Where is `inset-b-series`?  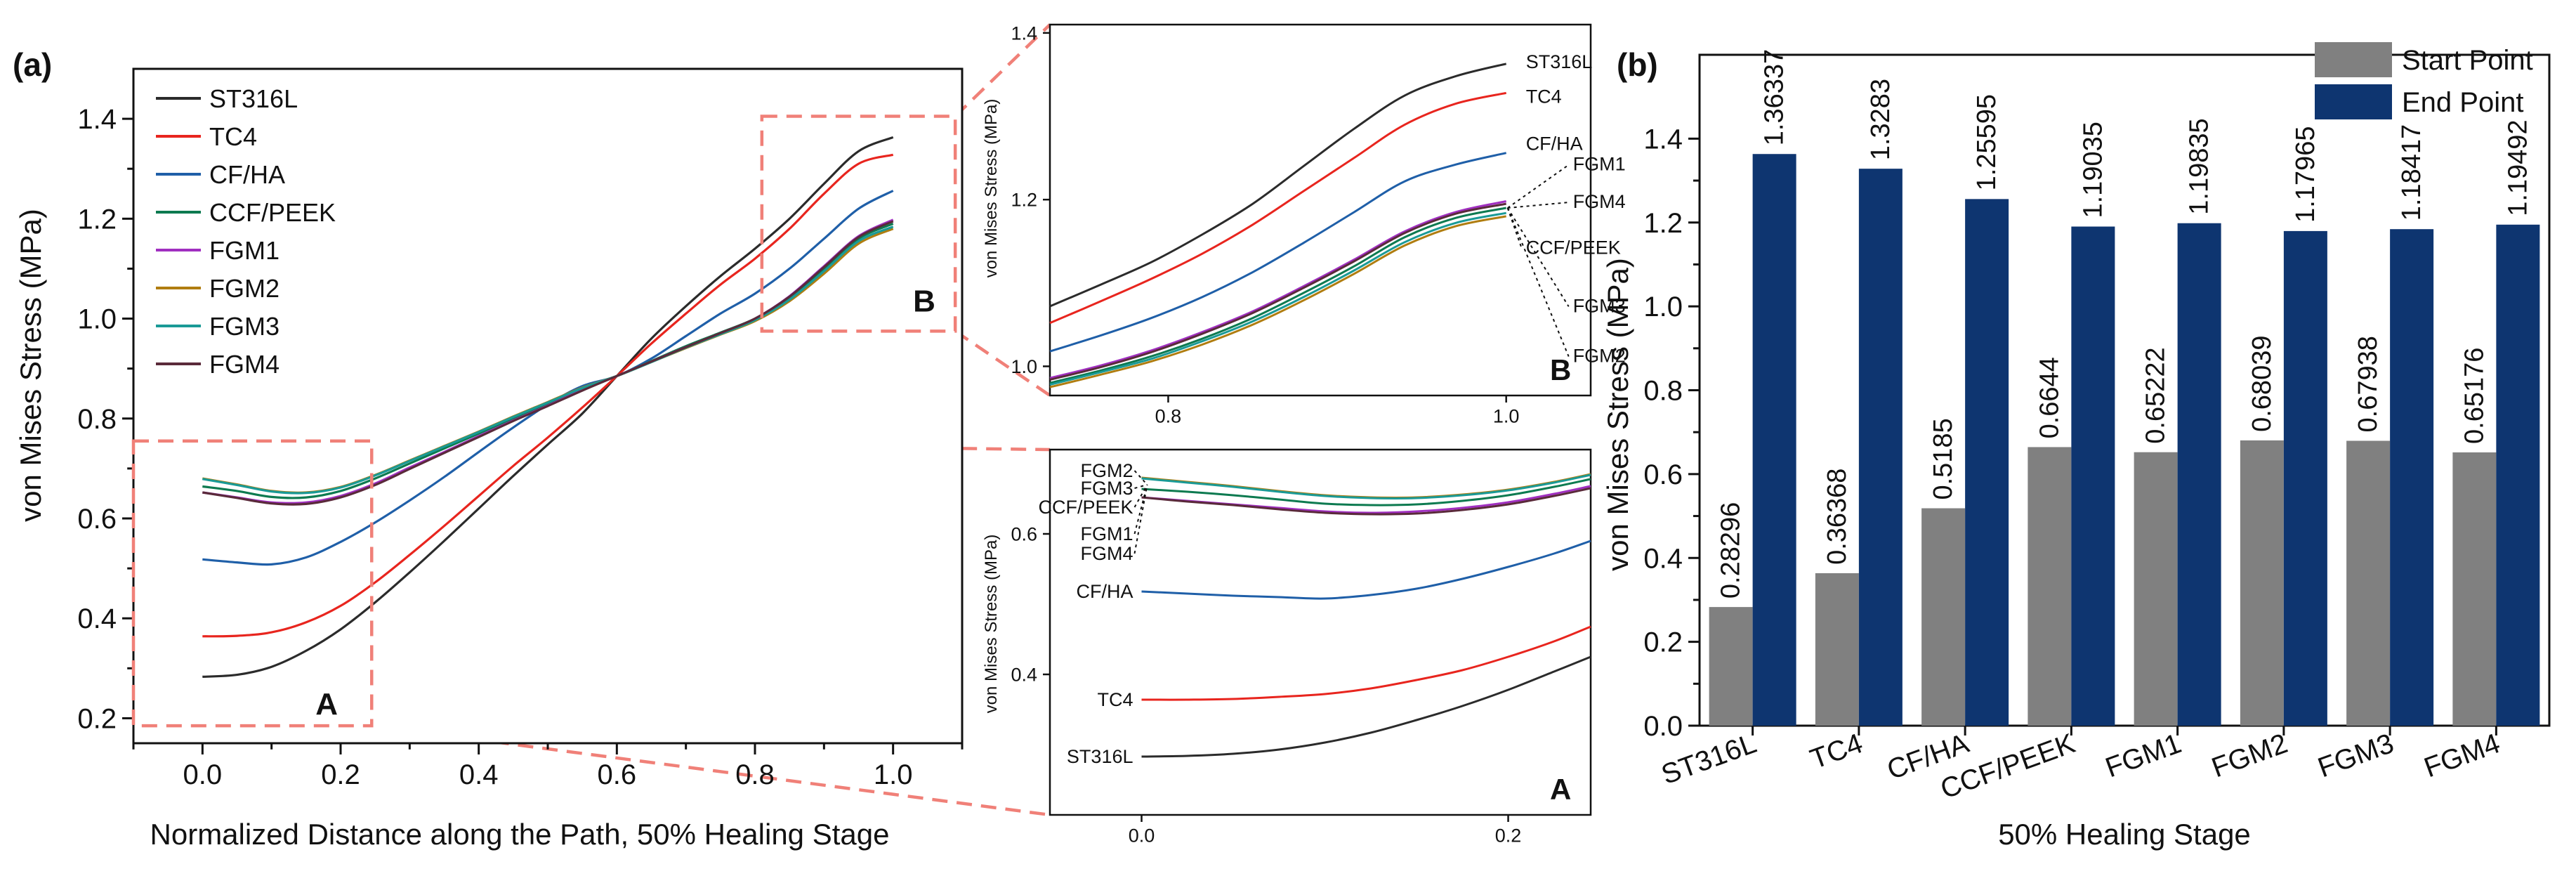 inset-b-series is located at coordinates (1278, 226).